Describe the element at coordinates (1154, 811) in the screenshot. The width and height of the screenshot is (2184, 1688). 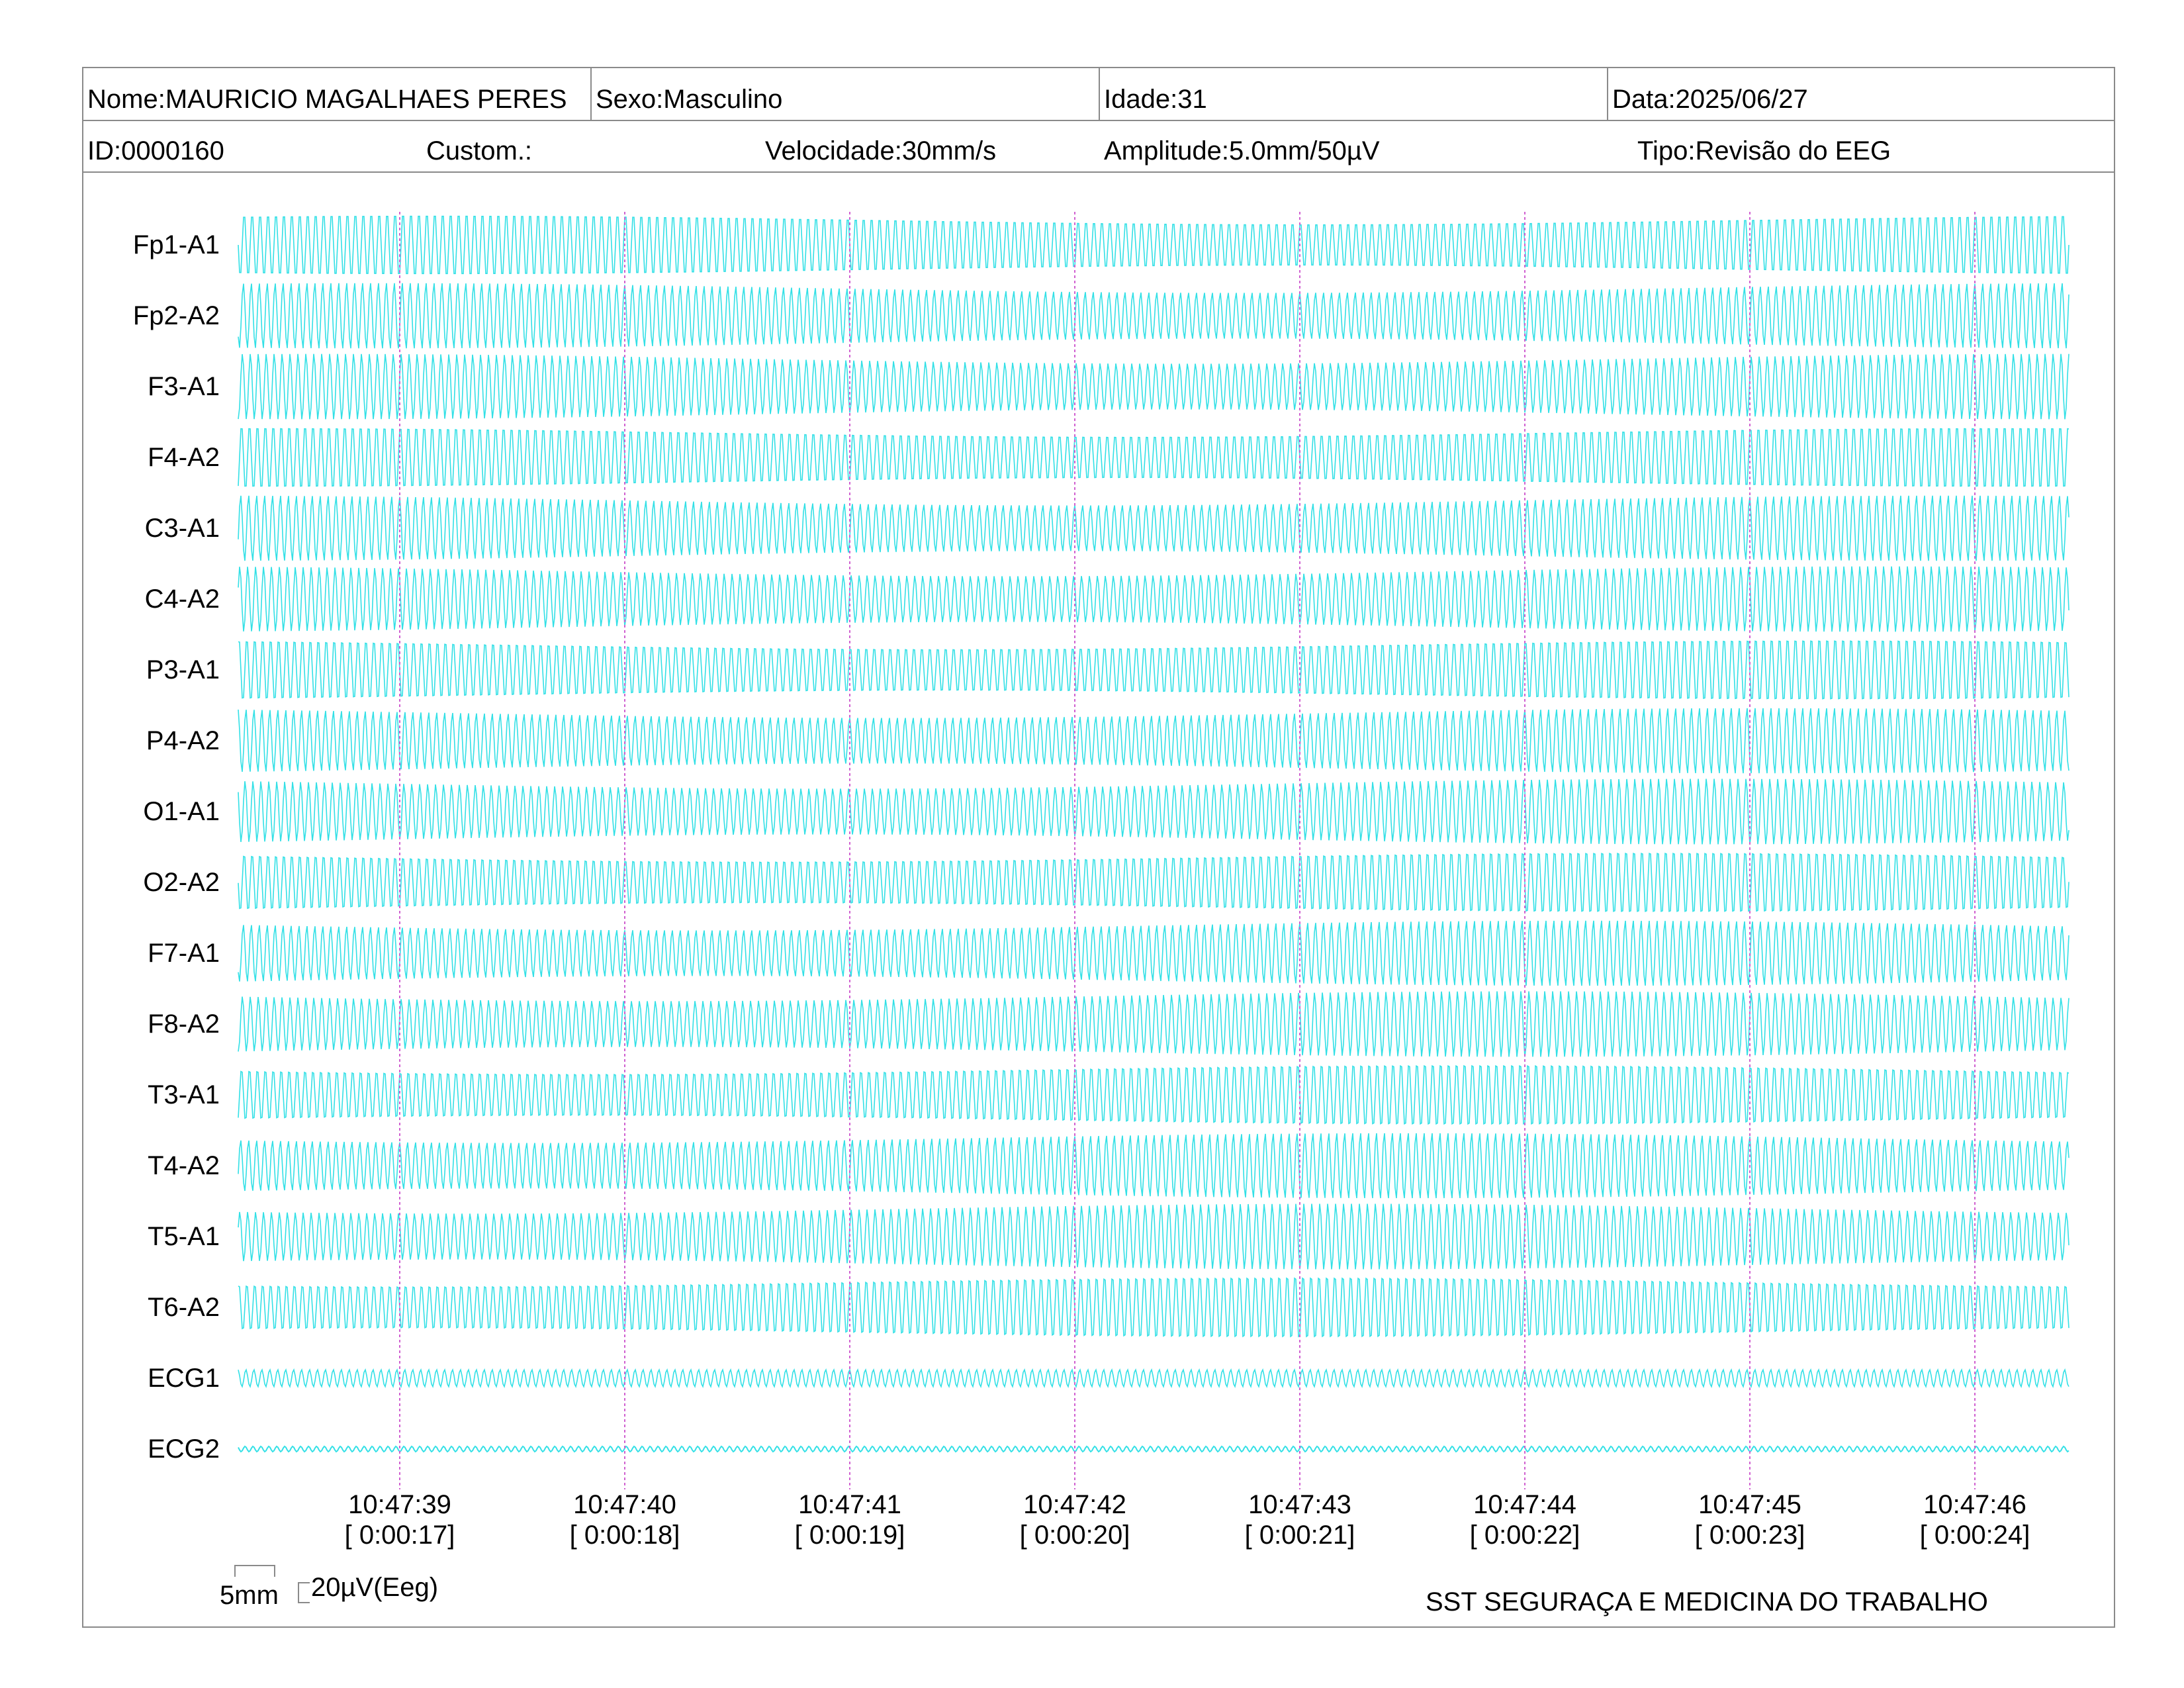
I see `trace-o1-a1` at that location.